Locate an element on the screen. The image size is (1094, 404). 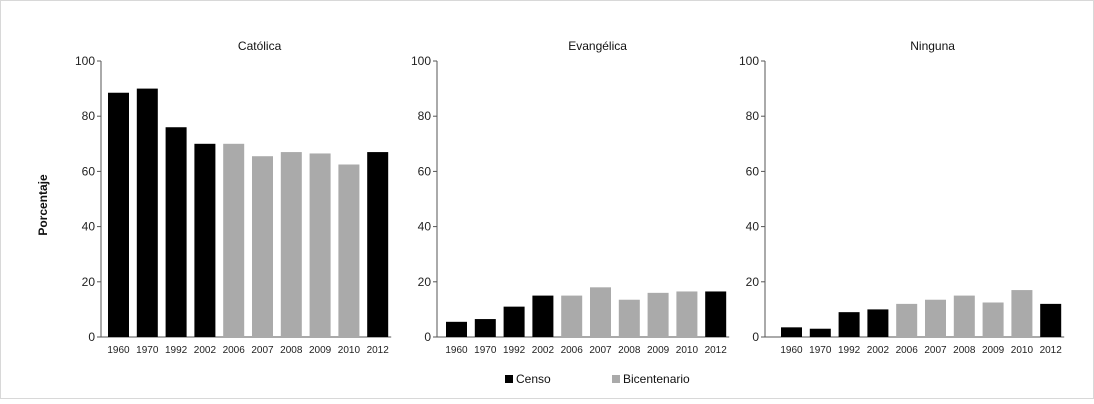
bar-evangelica-1992 is located at coordinates (514, 321).